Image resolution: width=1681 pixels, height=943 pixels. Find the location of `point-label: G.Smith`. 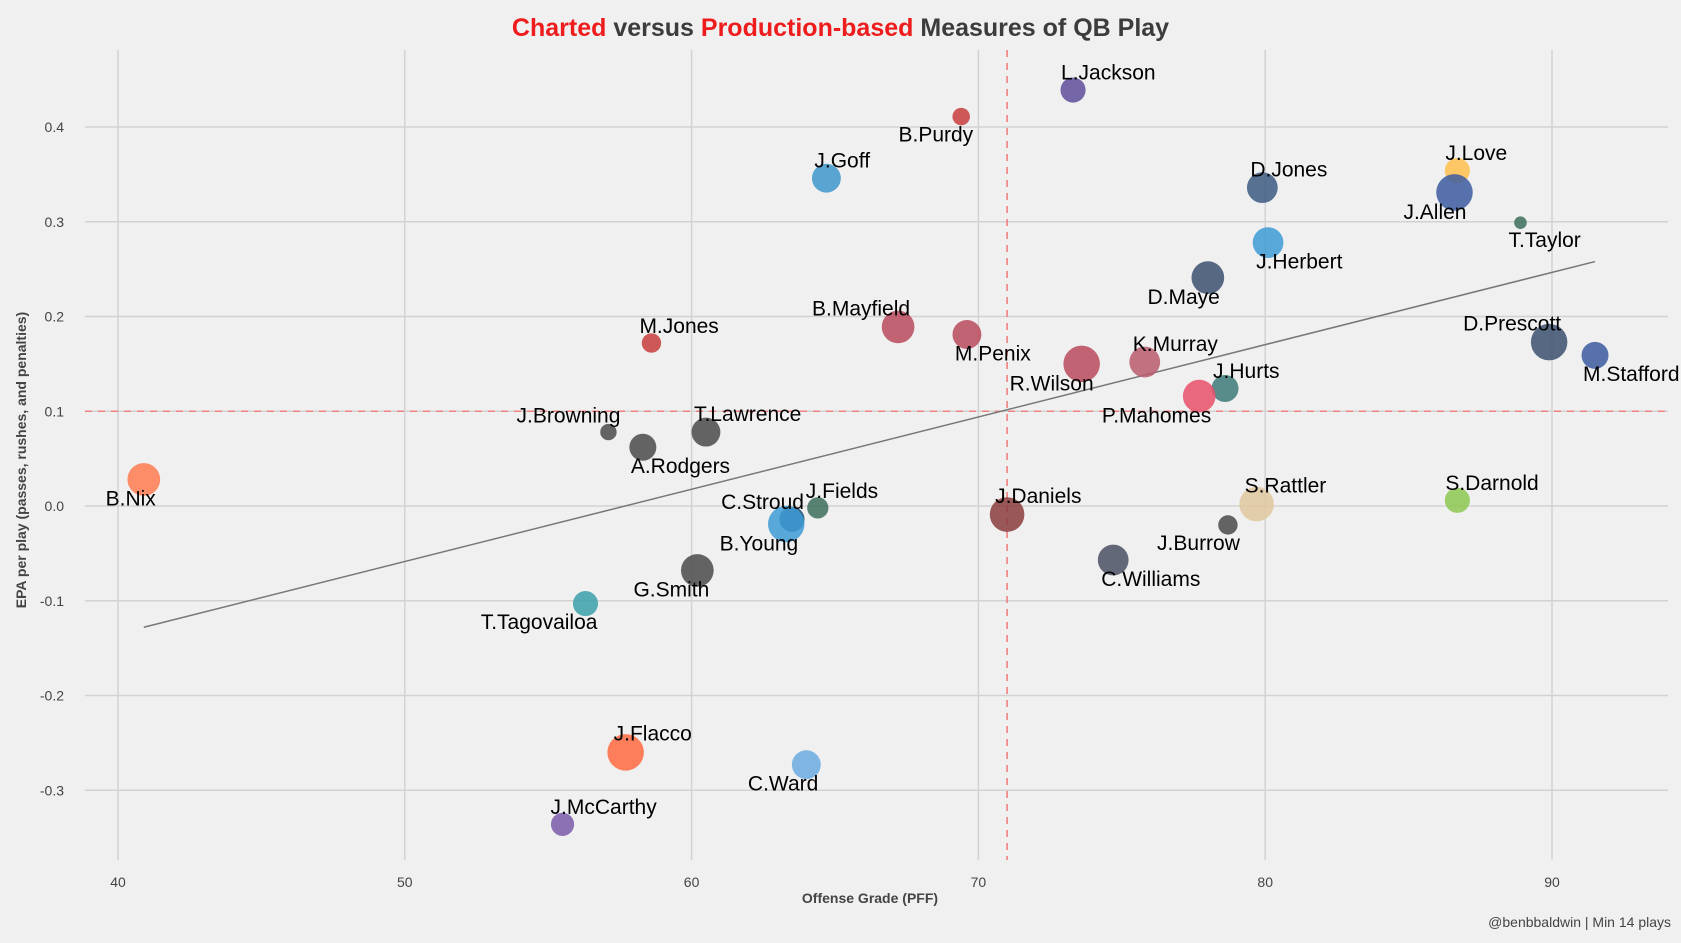

point-label: G.Smith is located at coordinates (671, 590).